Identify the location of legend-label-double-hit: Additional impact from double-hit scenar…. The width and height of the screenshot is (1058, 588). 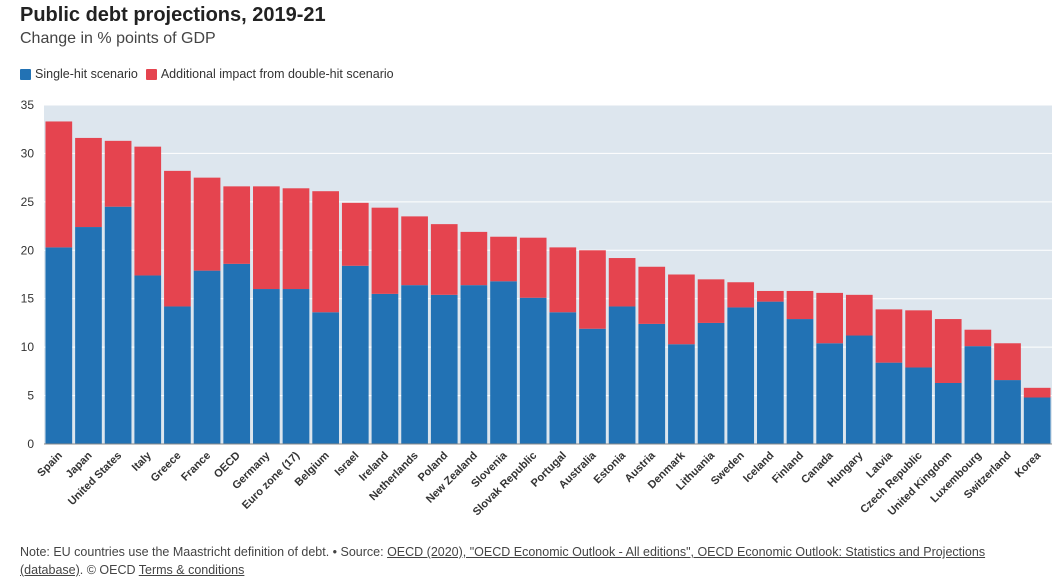
(277, 74).